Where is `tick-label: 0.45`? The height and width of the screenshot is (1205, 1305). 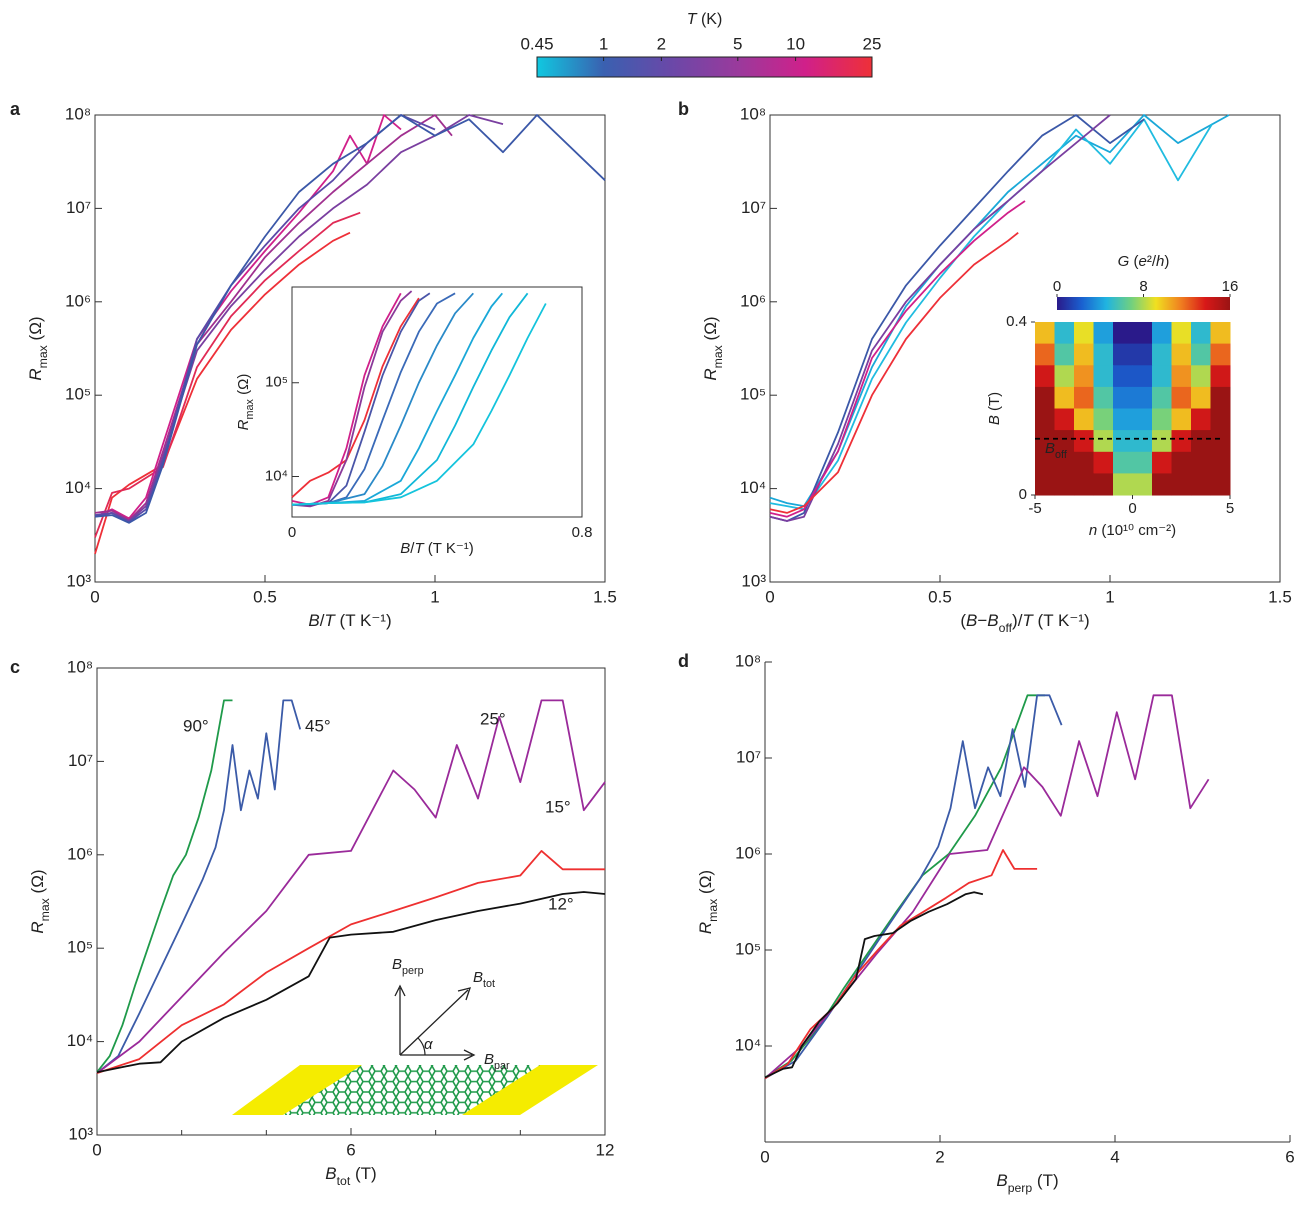 tick-label: 0.45 is located at coordinates (536, 43).